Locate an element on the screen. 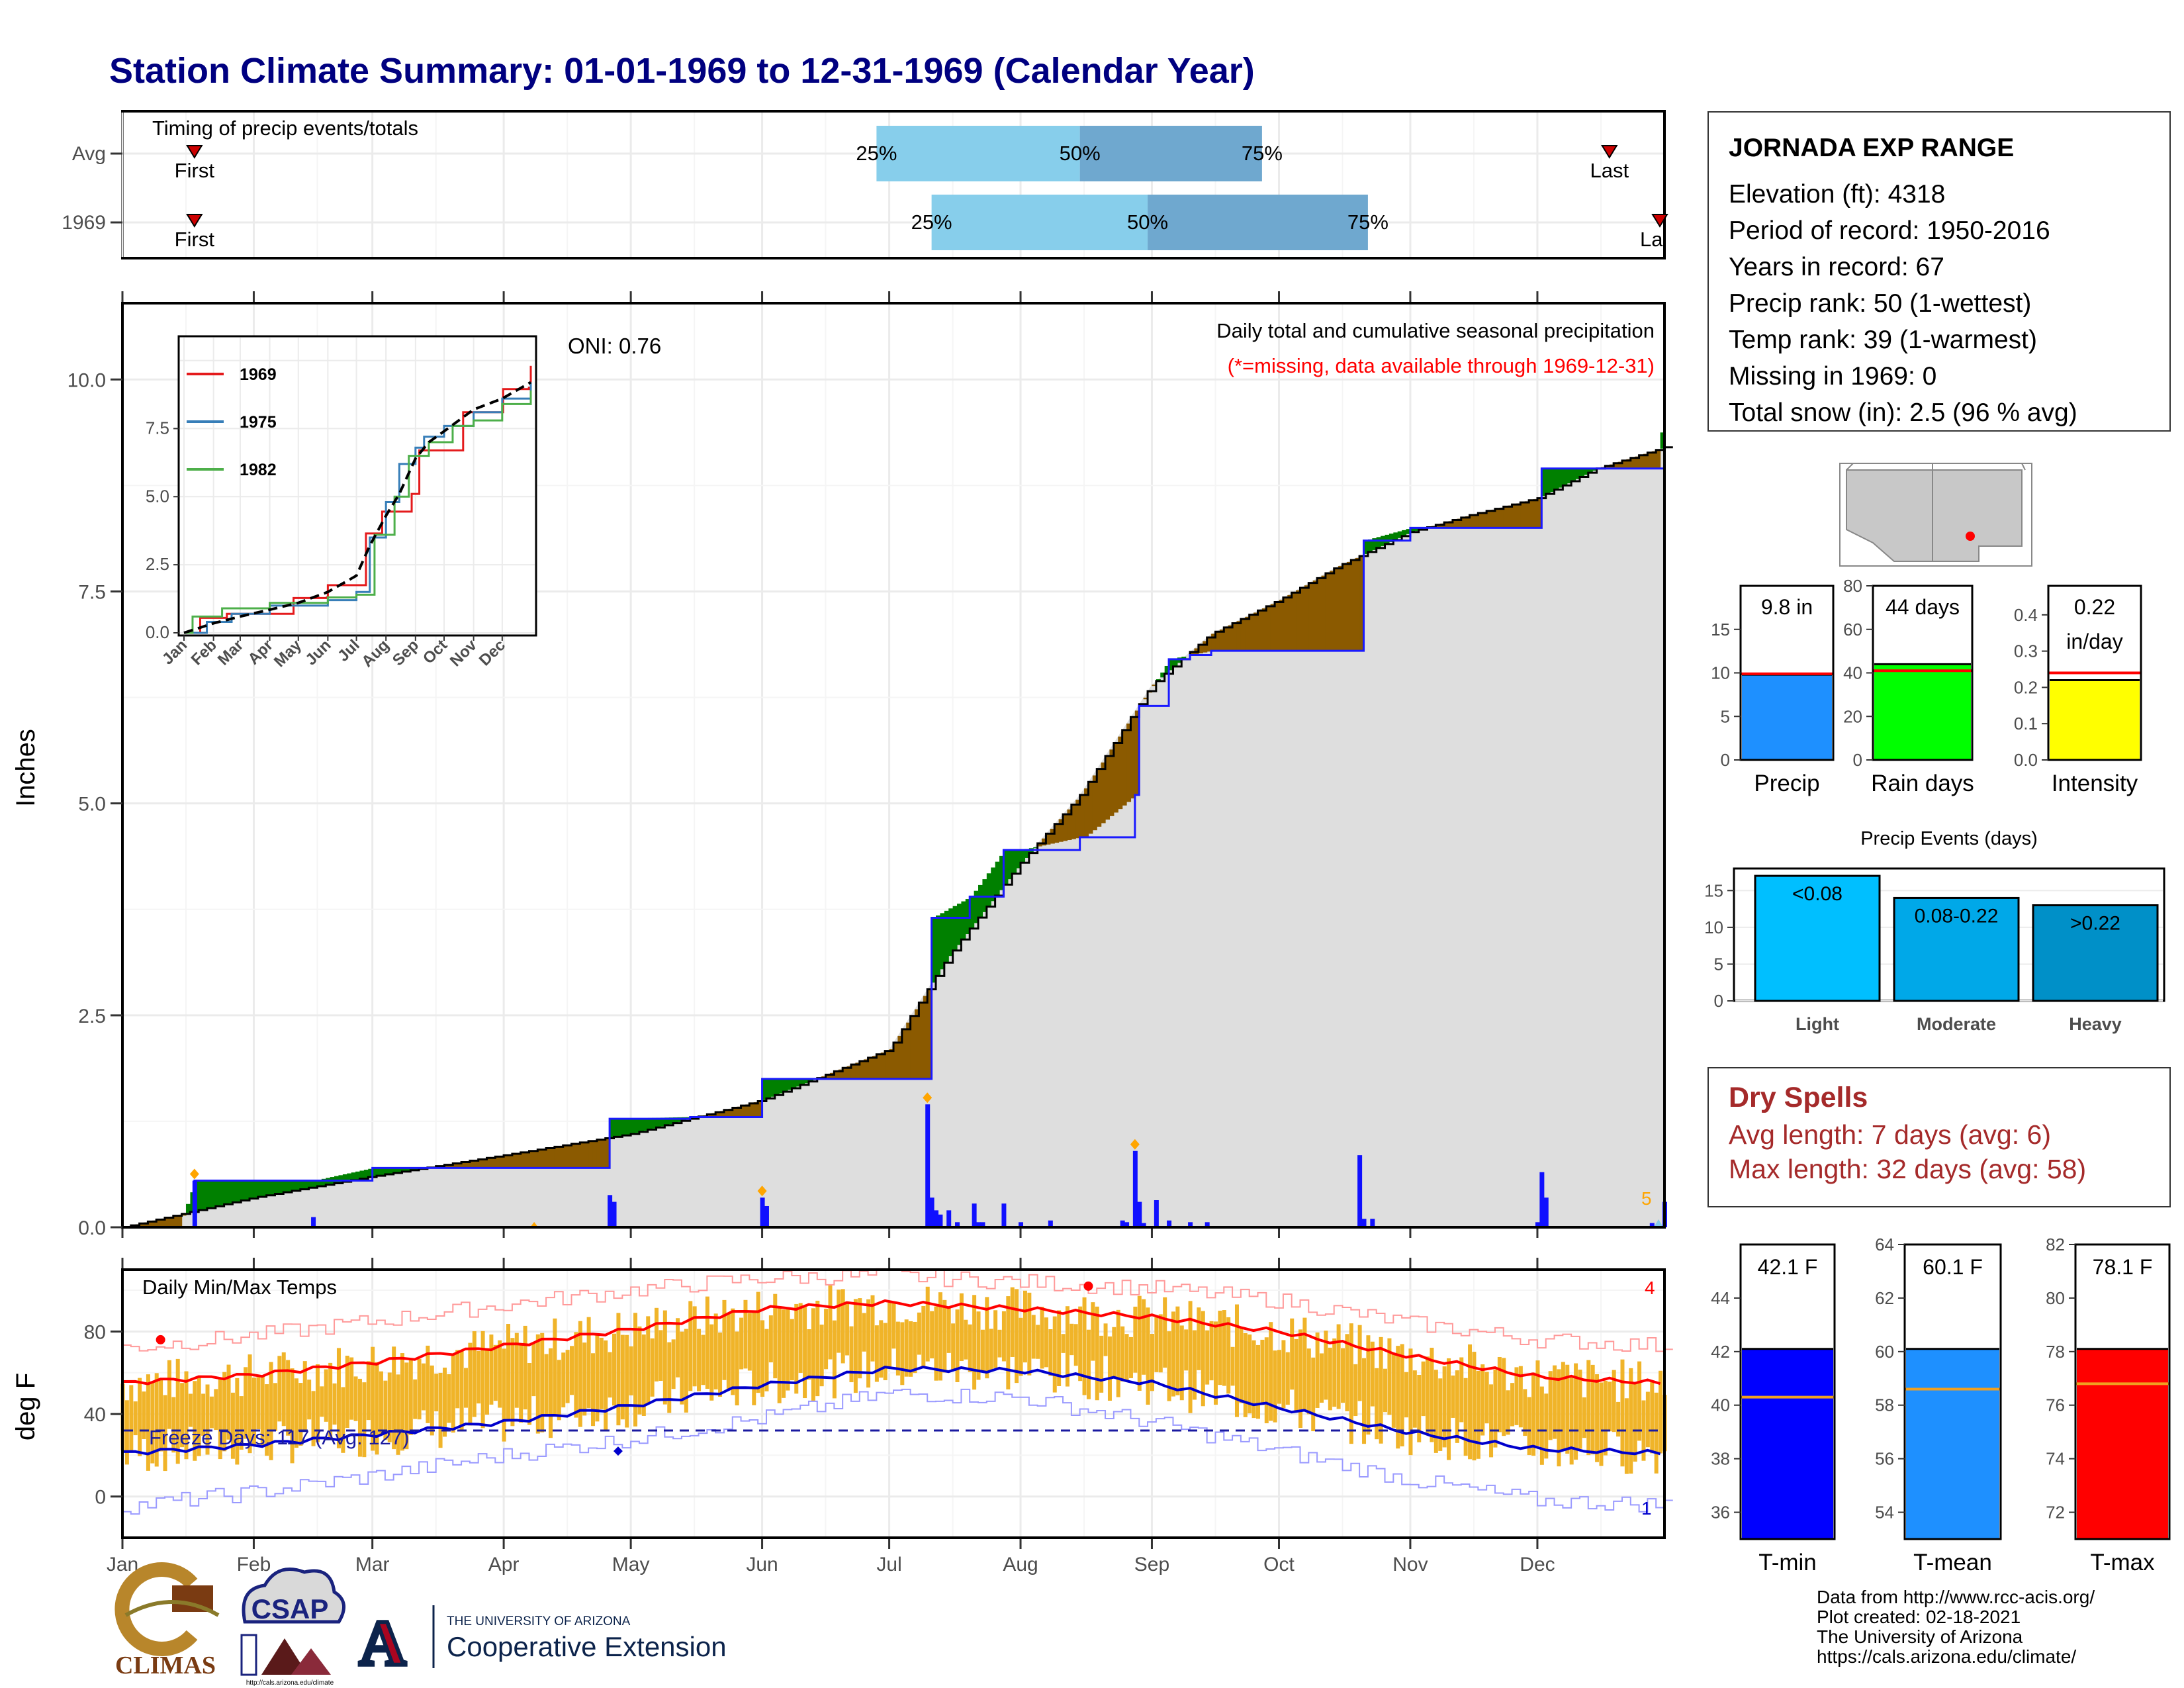  temp-ytick: 80 is located at coordinates (95, 1332).